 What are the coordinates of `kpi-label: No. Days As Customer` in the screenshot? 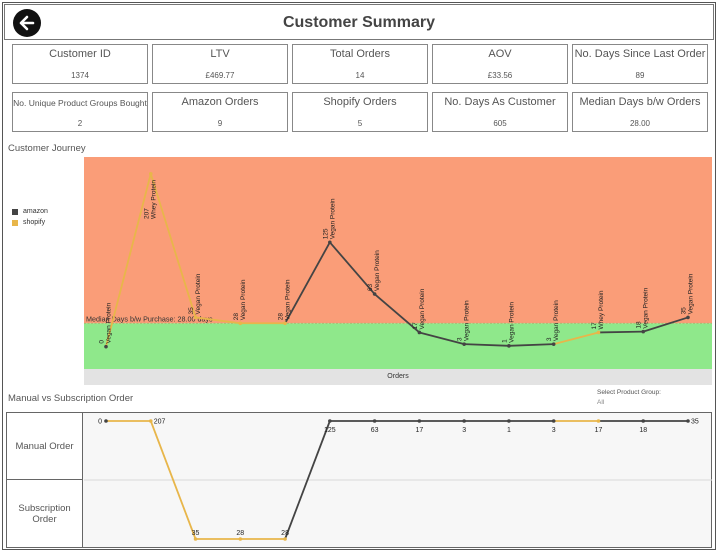 It's located at (500, 102).